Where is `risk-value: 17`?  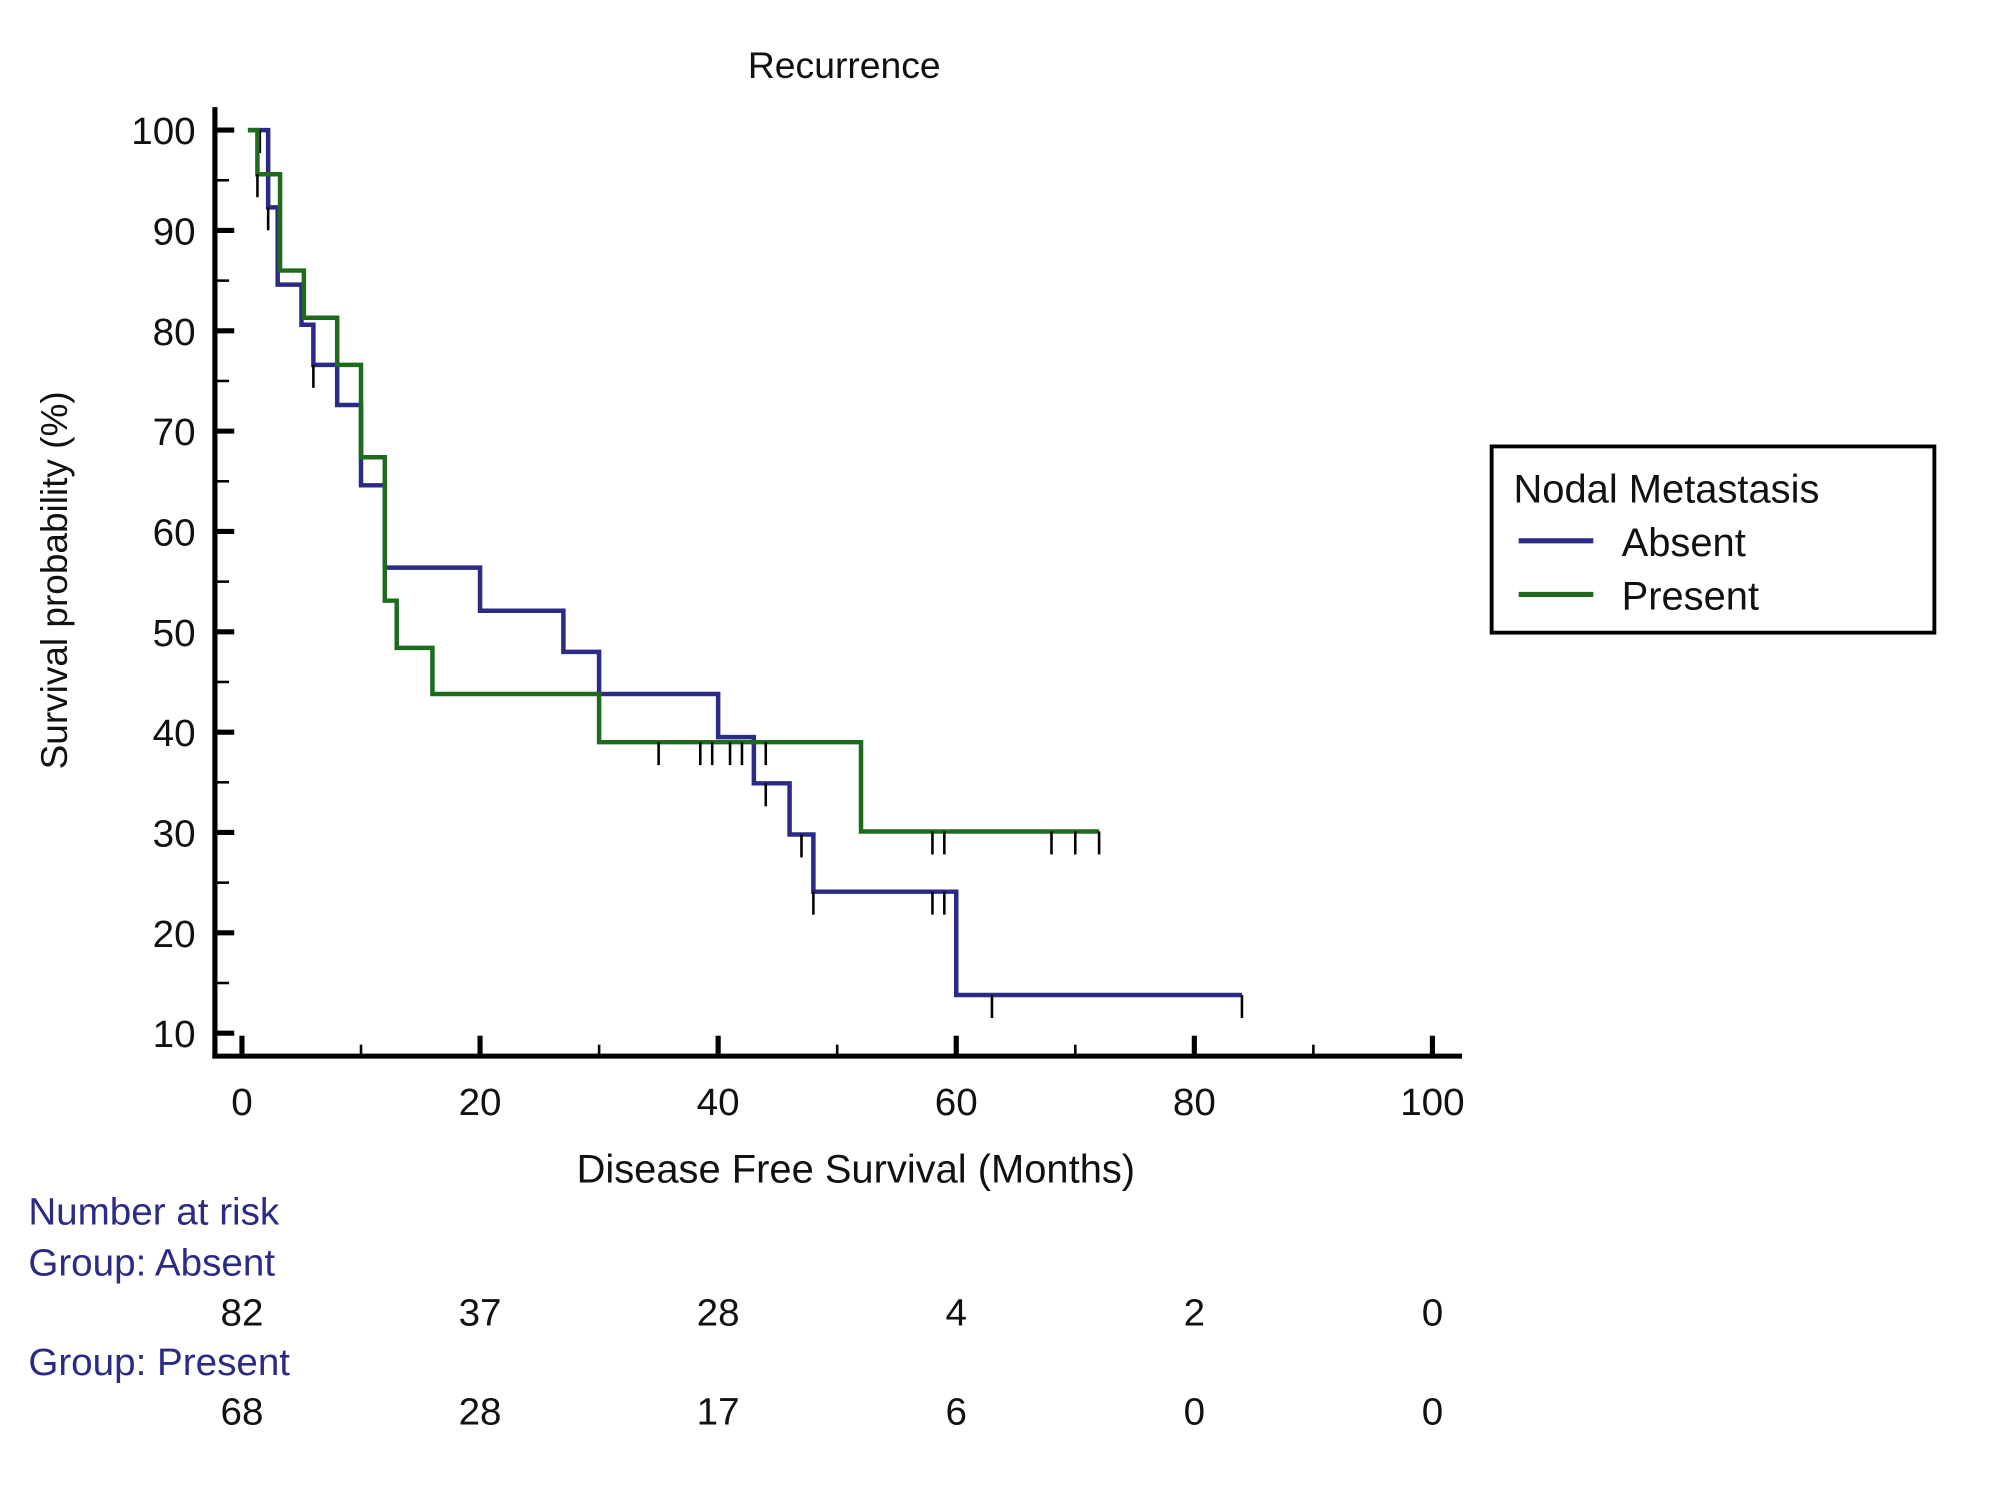
risk-value: 17 is located at coordinates (718, 1412).